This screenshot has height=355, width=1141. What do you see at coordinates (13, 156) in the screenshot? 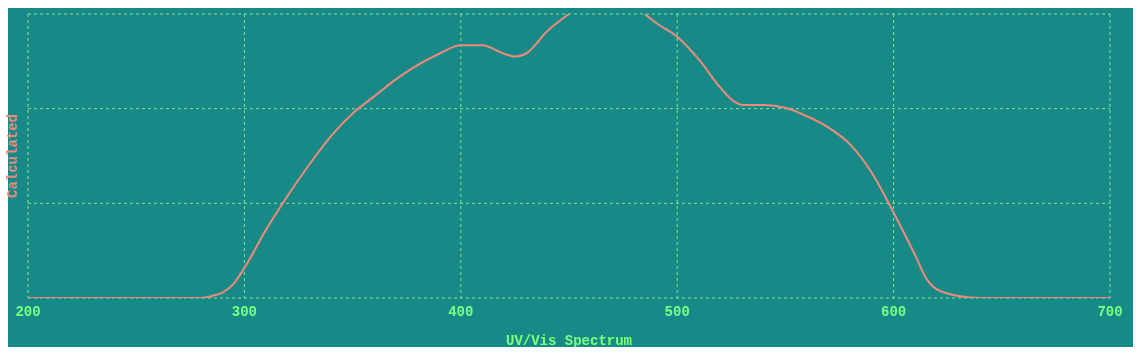
I see `y-axis-title: Calculated` at bounding box center [13, 156].